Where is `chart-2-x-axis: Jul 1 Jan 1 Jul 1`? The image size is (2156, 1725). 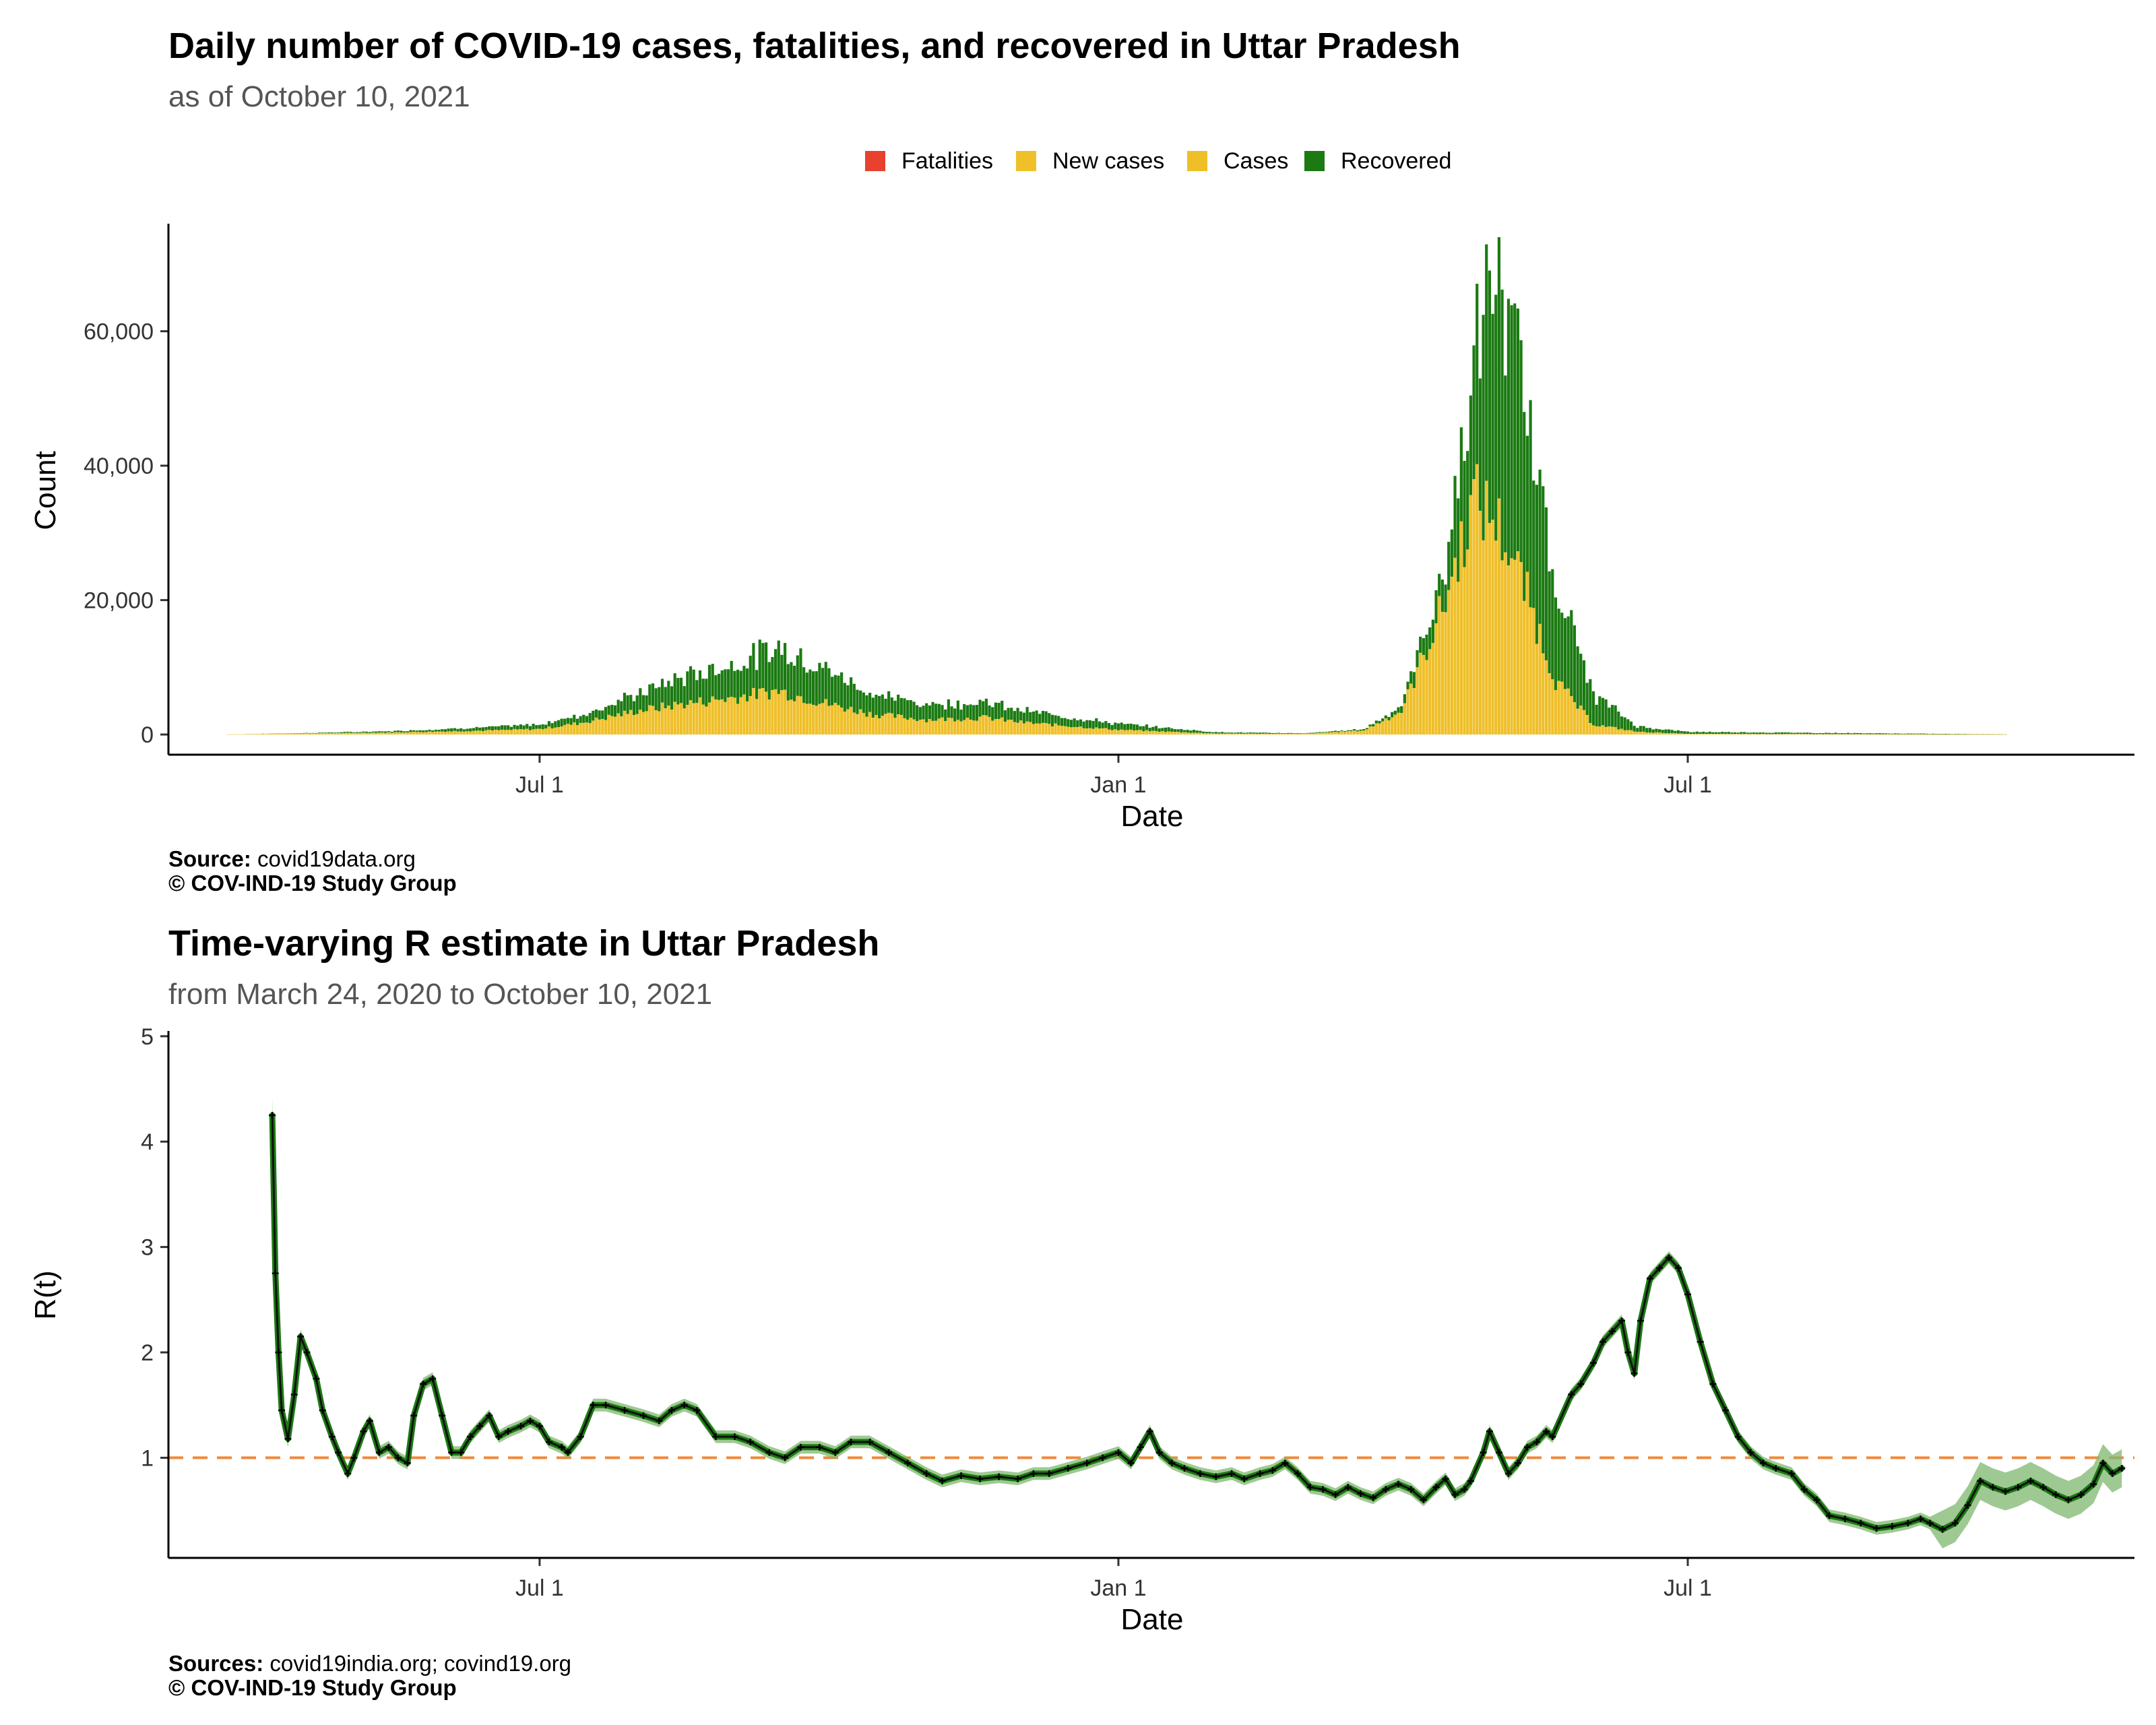
chart-2-x-axis: Jul 1 Jan 1 Jul 1 is located at coordinates (1113, 1579).